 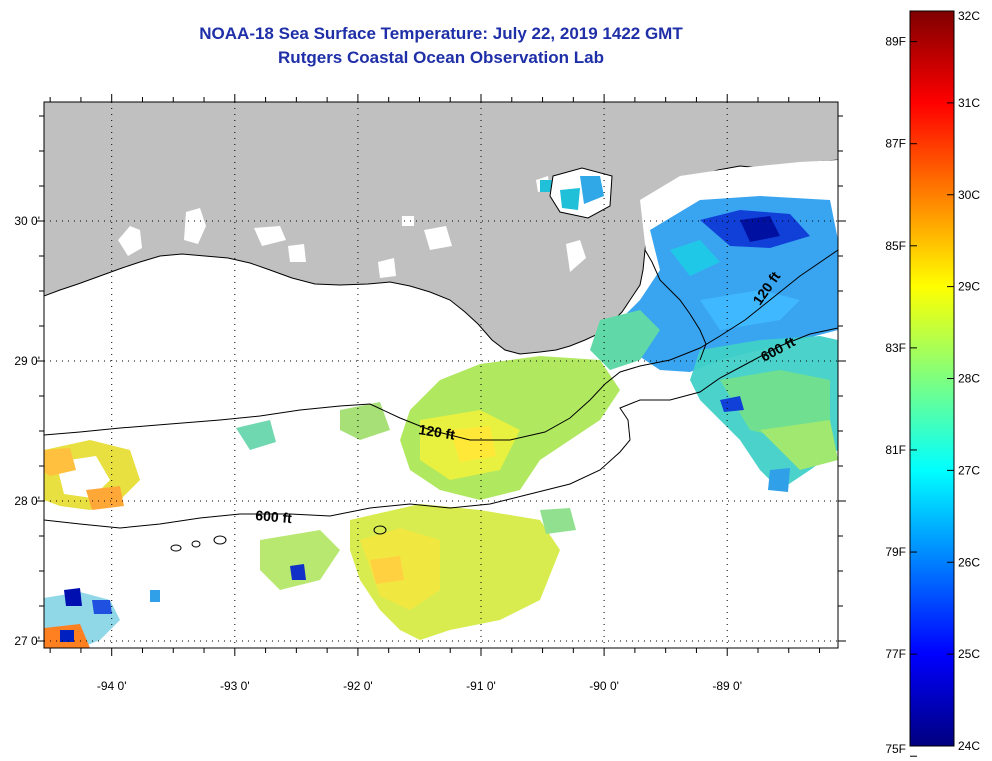 What do you see at coordinates (437, 432) in the screenshot?
I see `contour-label-120ft-west: 120 ft` at bounding box center [437, 432].